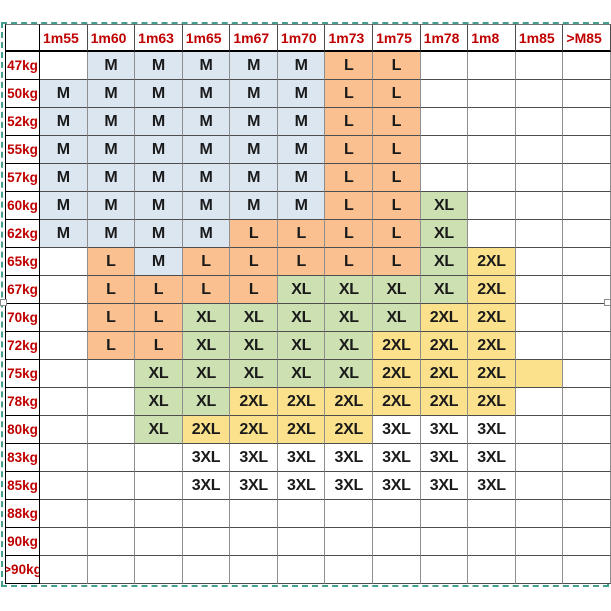  Describe the element at coordinates (111, 38) in the screenshot. I see `height-header: 1m60` at that location.